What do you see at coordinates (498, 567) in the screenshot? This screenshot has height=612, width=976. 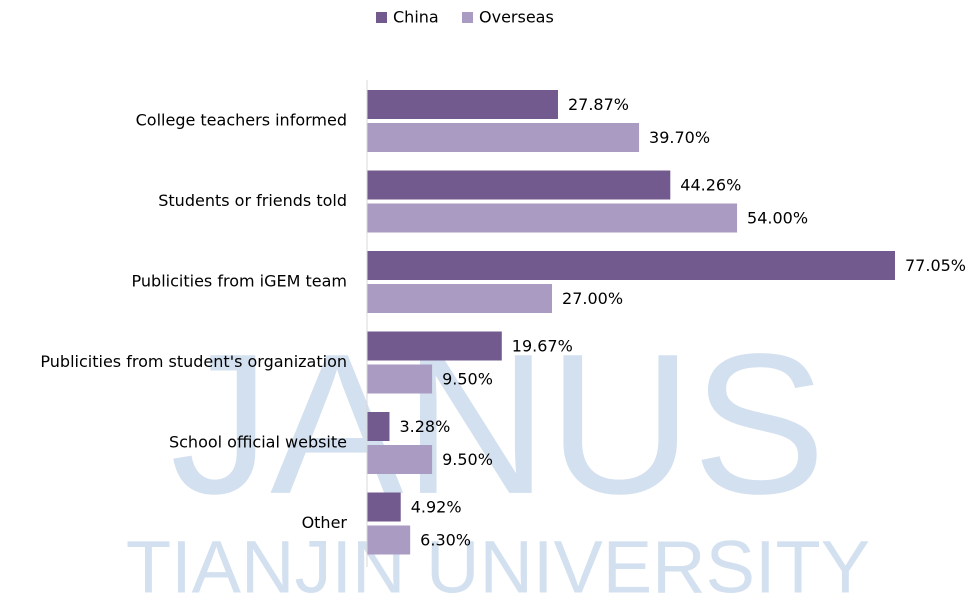 I see `watermark-text: TIANJIN UNIVERSITY` at bounding box center [498, 567].